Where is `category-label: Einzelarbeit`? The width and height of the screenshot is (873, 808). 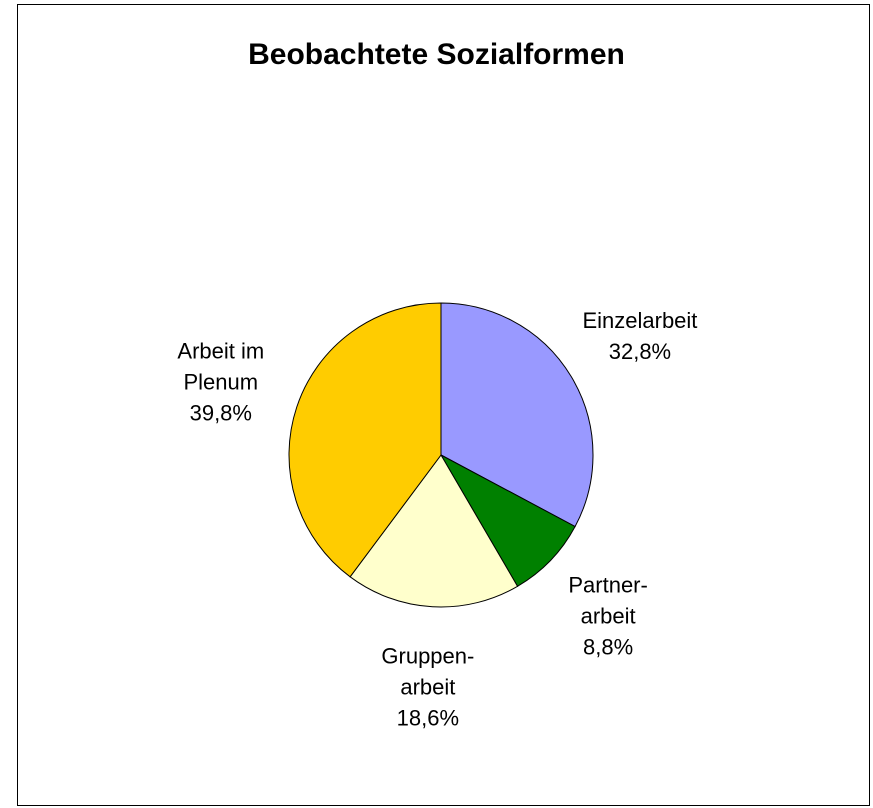
category-label: Einzelarbeit is located at coordinates (640, 320).